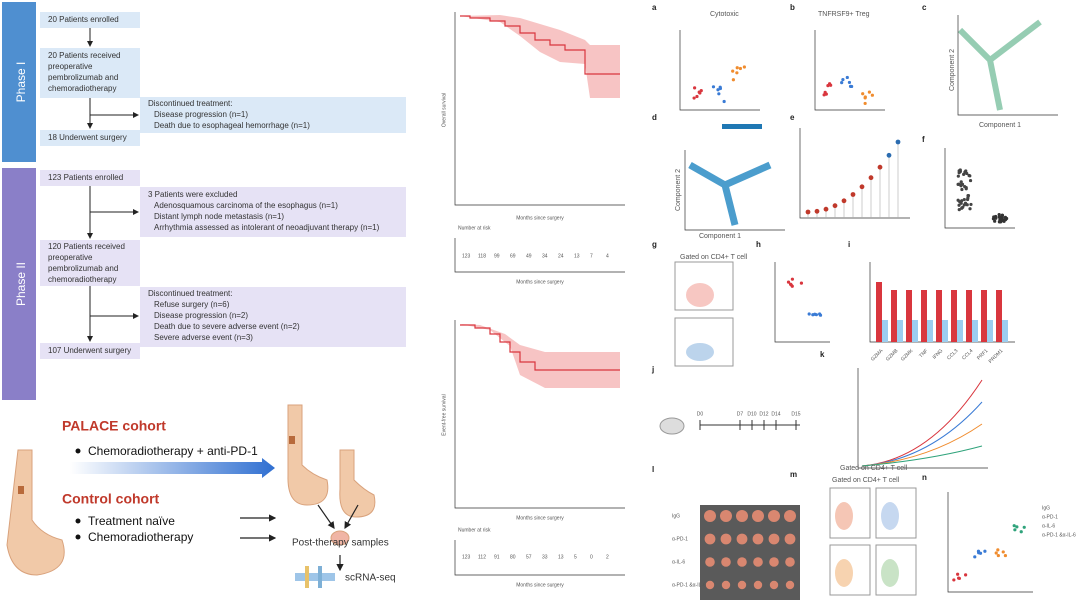 This screenshot has height=607, width=1080. I want to click on axis-title: Overall survival, so click(444, 110).